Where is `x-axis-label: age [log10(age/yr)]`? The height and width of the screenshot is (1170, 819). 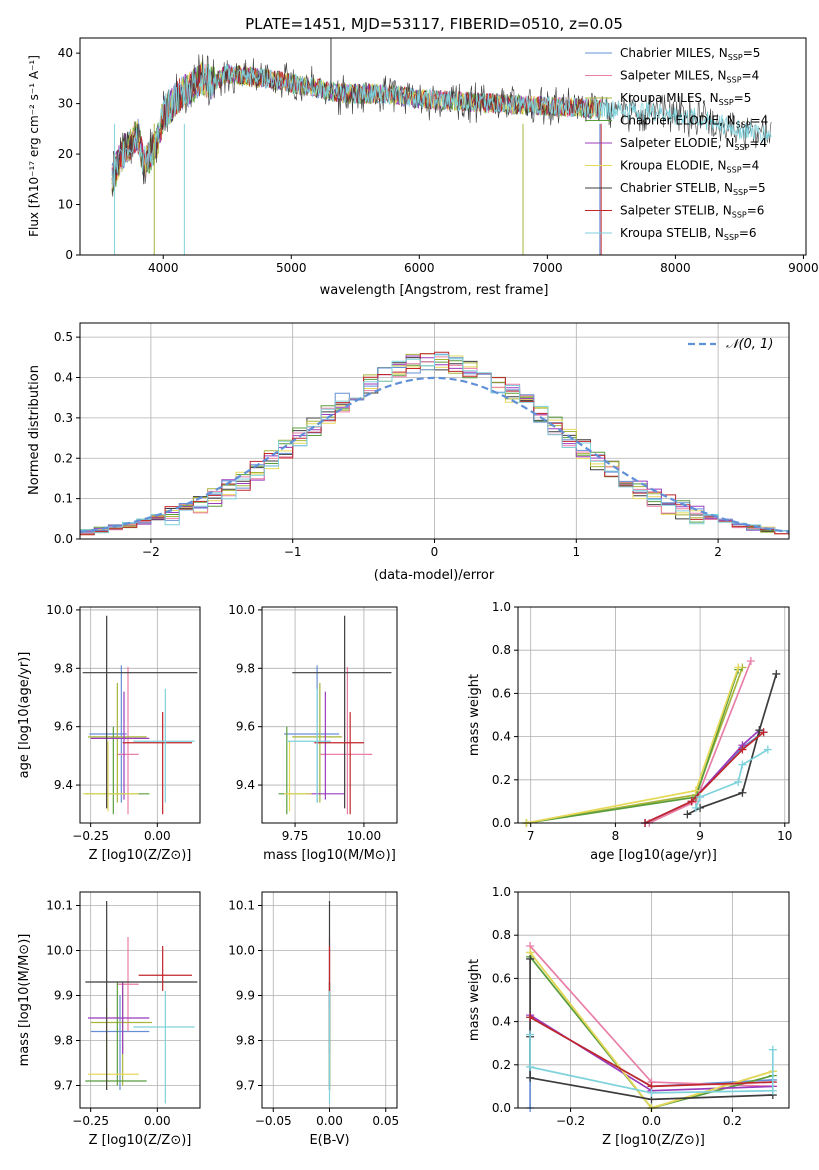
x-axis-label: age [log10(age/yr)] is located at coordinates (653, 855).